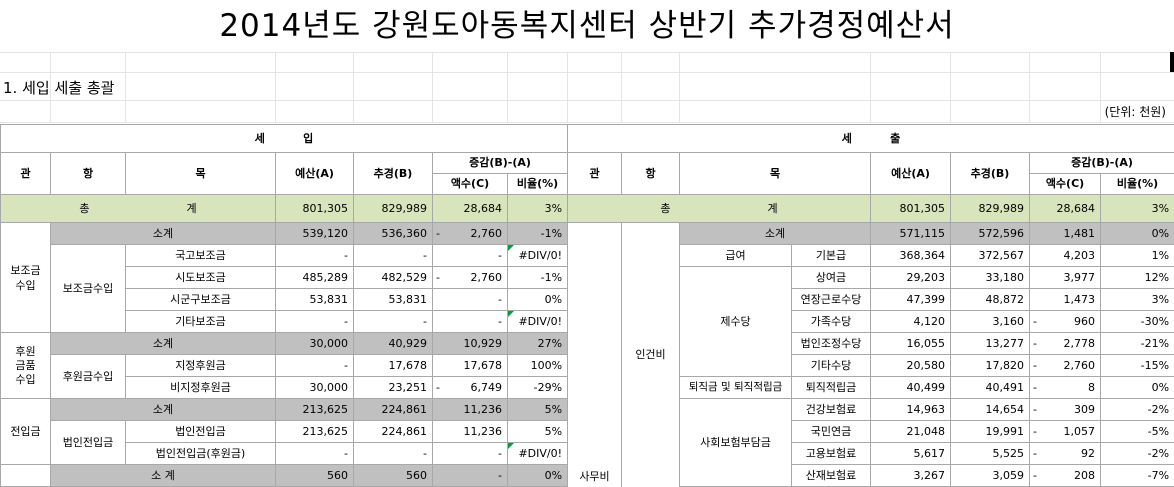 The width and height of the screenshot is (1174, 487). Describe the element at coordinates (26, 366) in the screenshot. I see `kwan-cell: 후원 금품 수입` at that location.